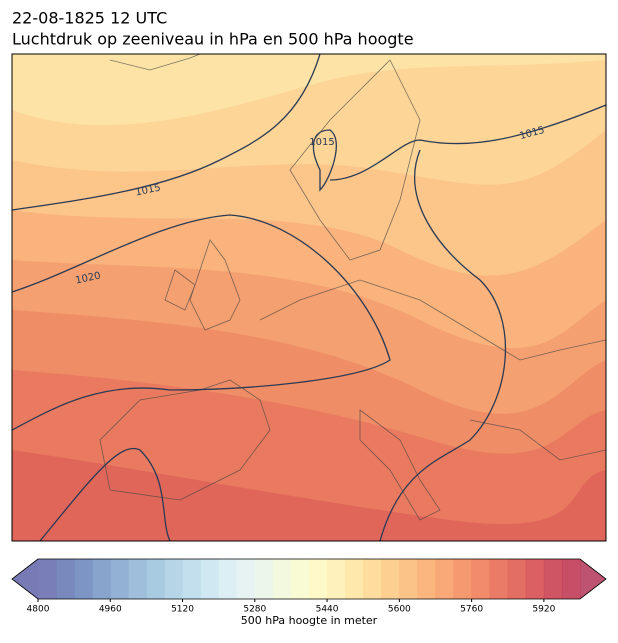 The height and width of the screenshot is (643, 618). Describe the element at coordinates (89, 18) in the screenshot. I see `date-title: 22-08-1825 12 UTC` at that location.